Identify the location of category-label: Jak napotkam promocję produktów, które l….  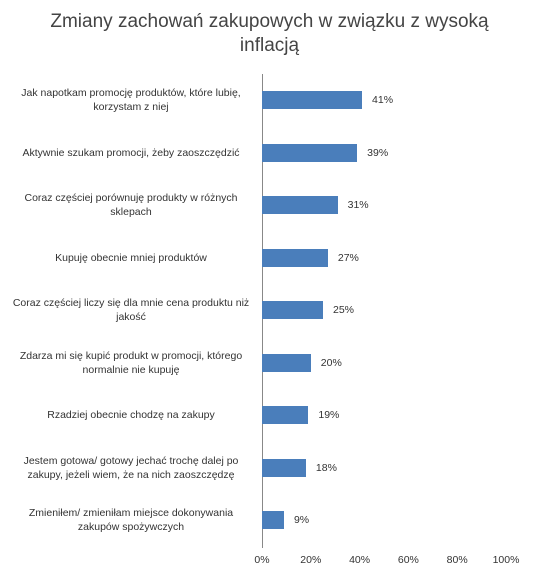
(131, 100).